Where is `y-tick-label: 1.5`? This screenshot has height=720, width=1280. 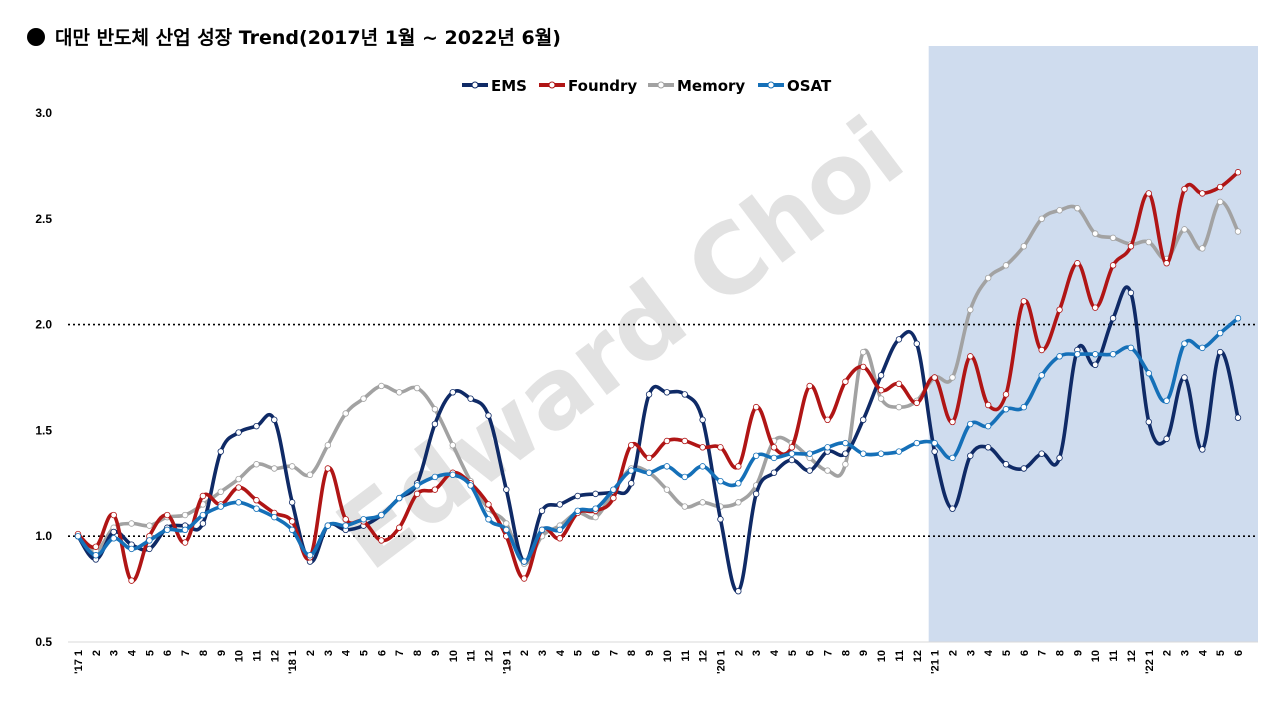 y-tick-label: 1.5 is located at coordinates (43, 430).